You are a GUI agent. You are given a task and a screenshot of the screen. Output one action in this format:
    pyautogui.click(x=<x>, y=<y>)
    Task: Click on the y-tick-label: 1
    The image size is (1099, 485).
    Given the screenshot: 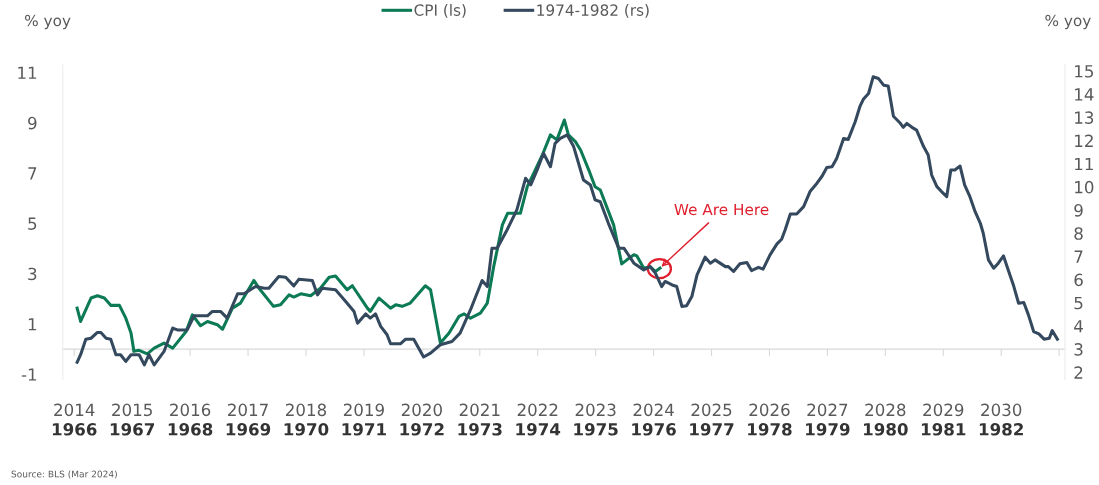 What is the action you would take?
    pyautogui.click(x=32, y=324)
    